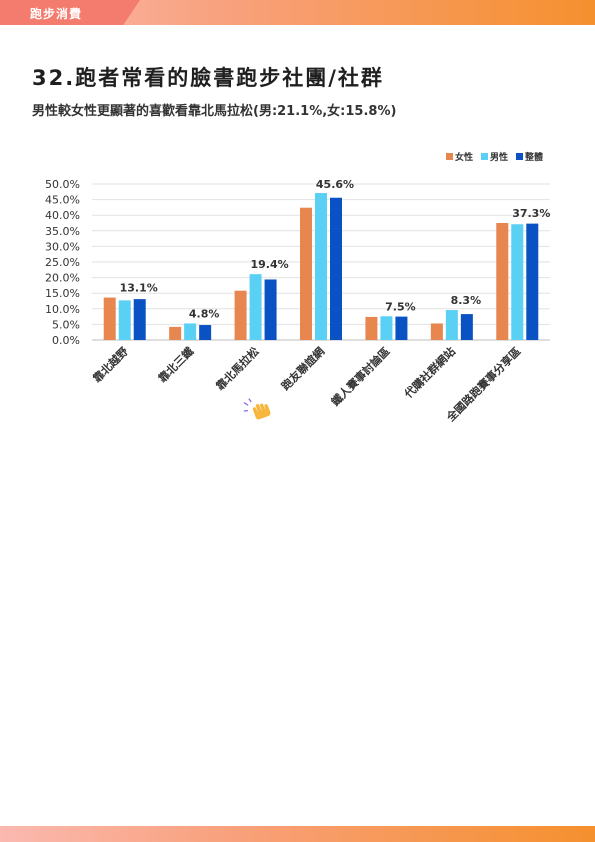 The height and width of the screenshot is (842, 595). Describe the element at coordinates (335, 184) in the screenshot. I see `data-label: 45.6%` at that location.